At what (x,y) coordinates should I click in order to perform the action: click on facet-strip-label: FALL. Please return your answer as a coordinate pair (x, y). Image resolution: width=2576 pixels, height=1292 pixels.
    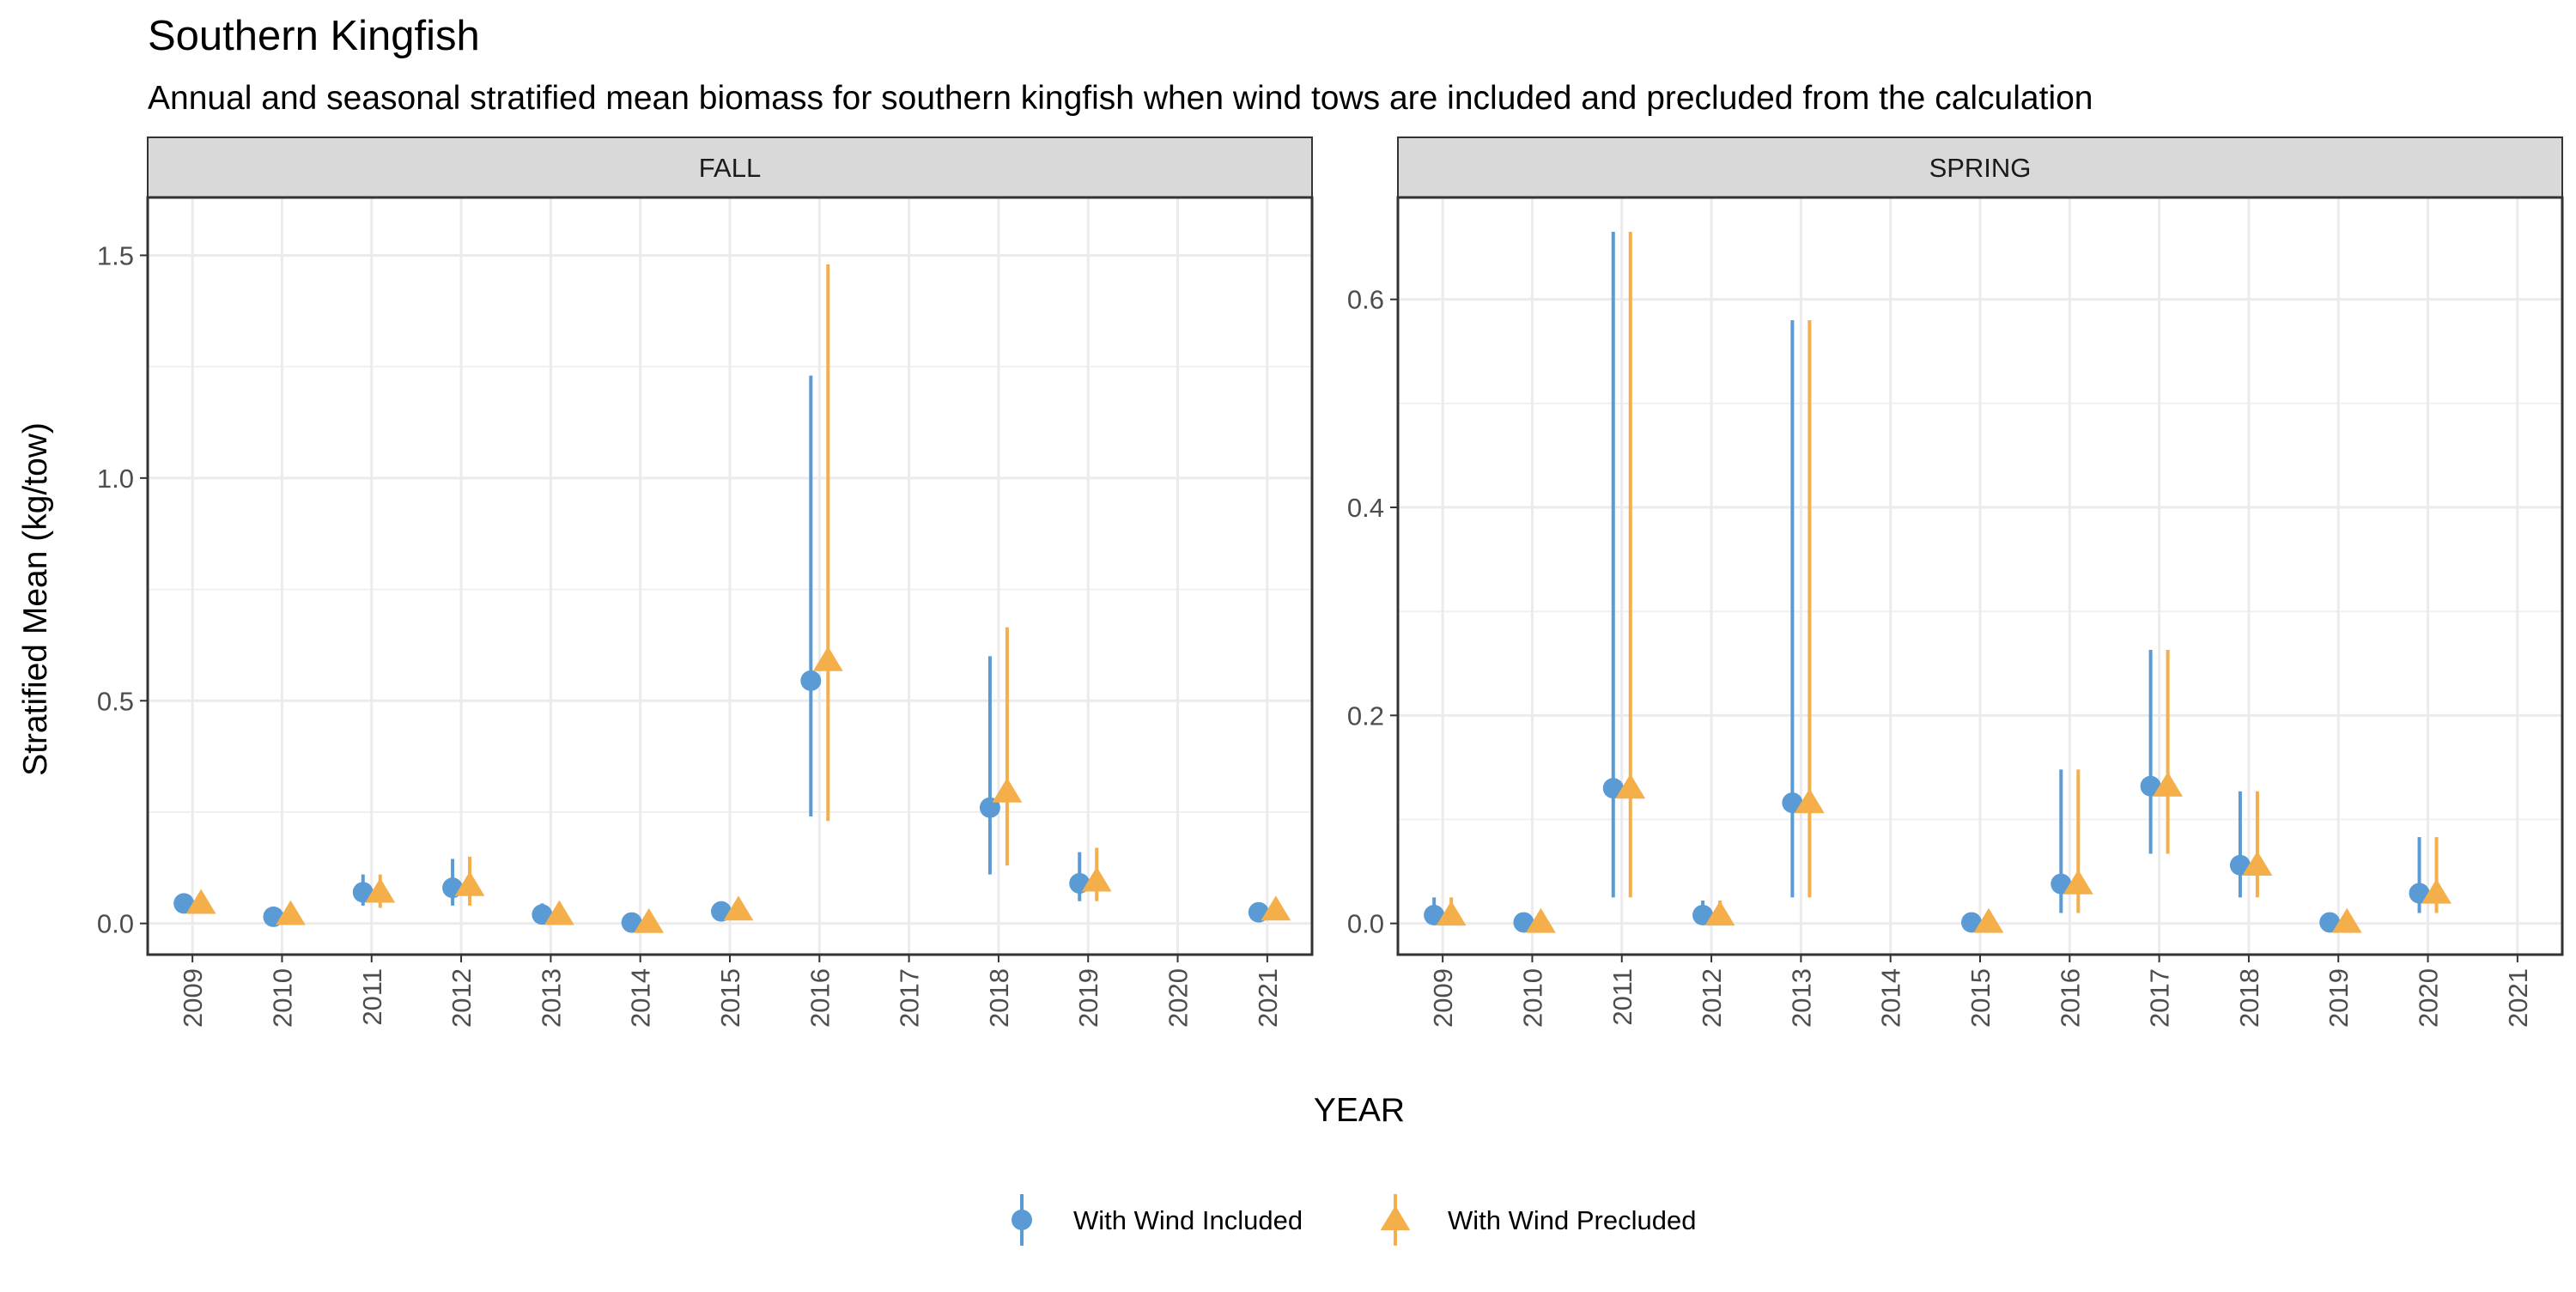
    Looking at the image, I should click on (730, 168).